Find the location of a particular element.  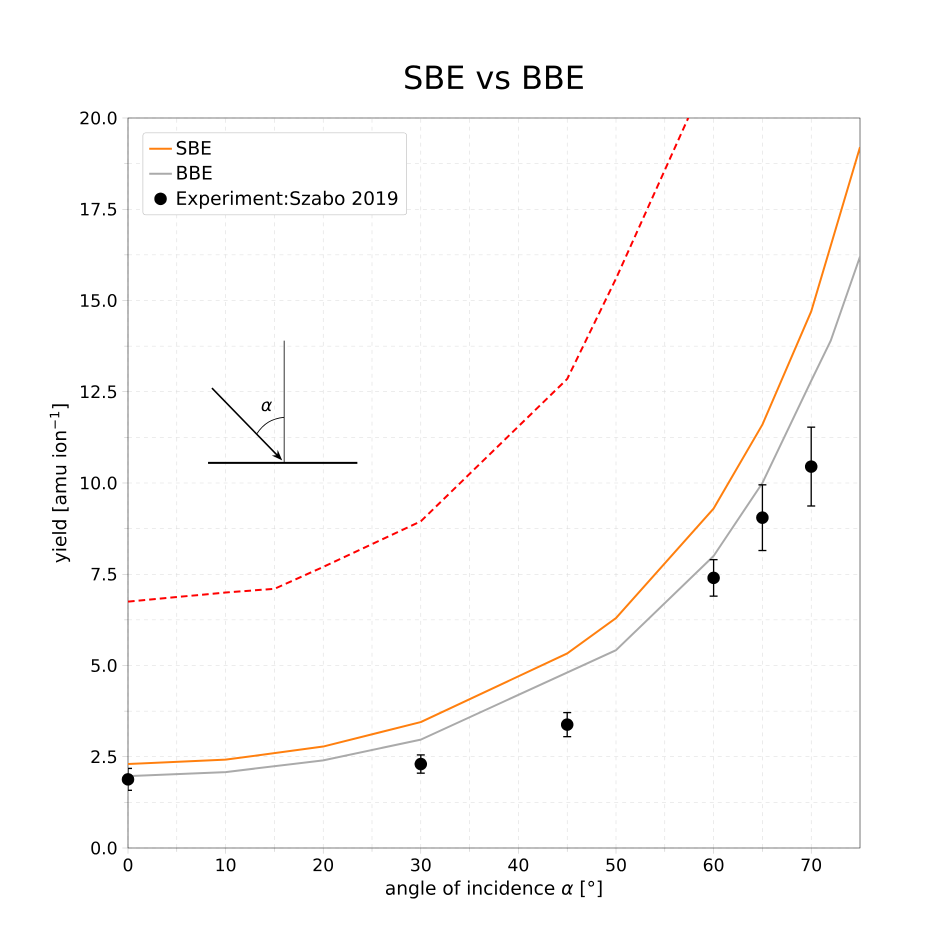

x-tick-label: 10 is located at coordinates (226, 865).